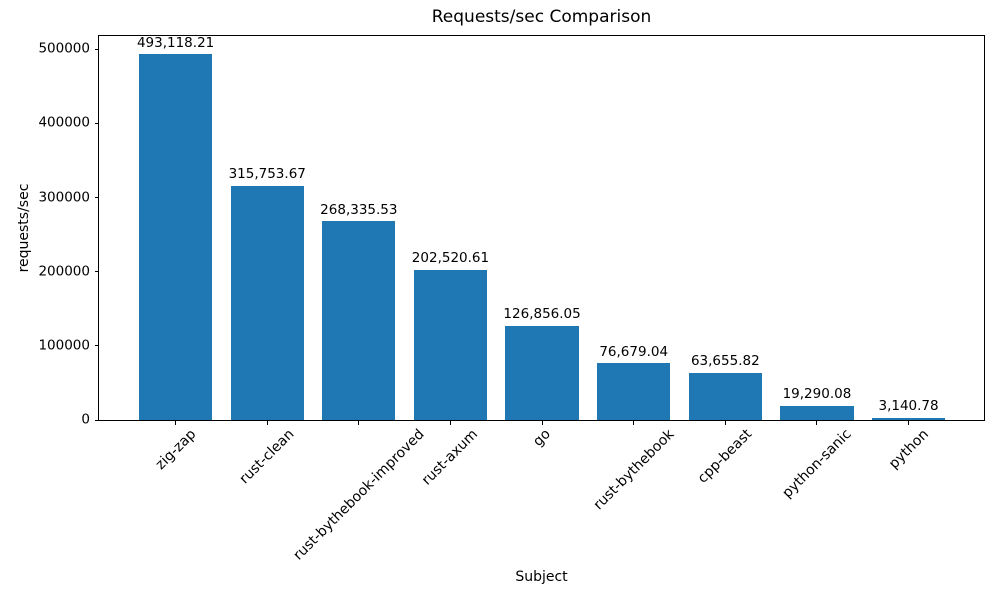 The height and width of the screenshot is (600, 1000). Describe the element at coordinates (64, 270) in the screenshot. I see `y-tick-label: 200000` at that location.